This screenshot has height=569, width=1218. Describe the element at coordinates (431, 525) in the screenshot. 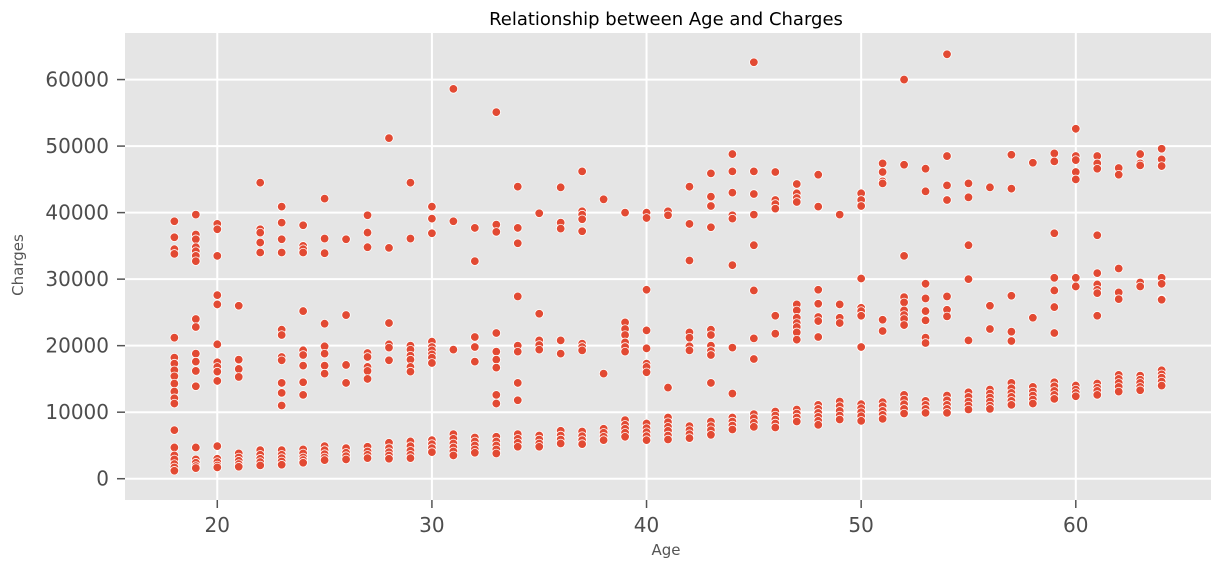

I see `x-tick-label: 30` at that location.